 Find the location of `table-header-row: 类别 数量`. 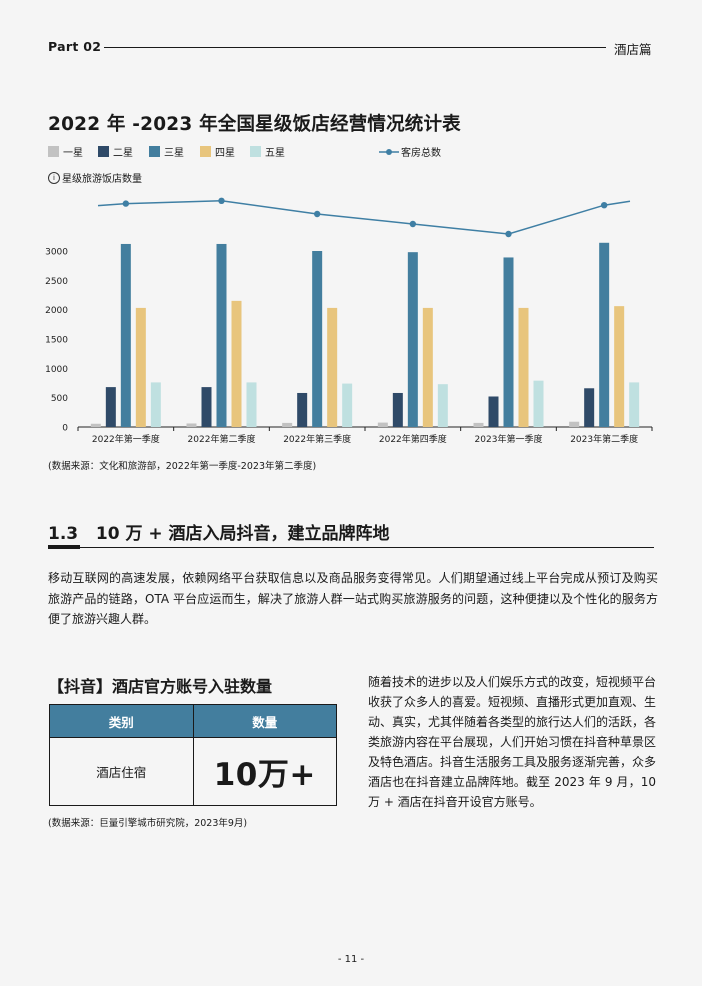

table-header-row: 类别 数量 is located at coordinates (193, 721).